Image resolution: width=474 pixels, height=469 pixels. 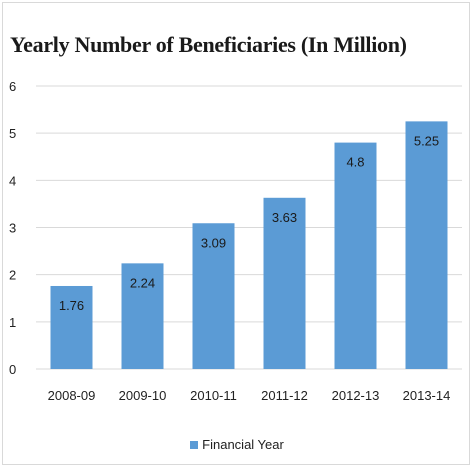 I want to click on y-tick-label: 5, so click(x=12, y=133).